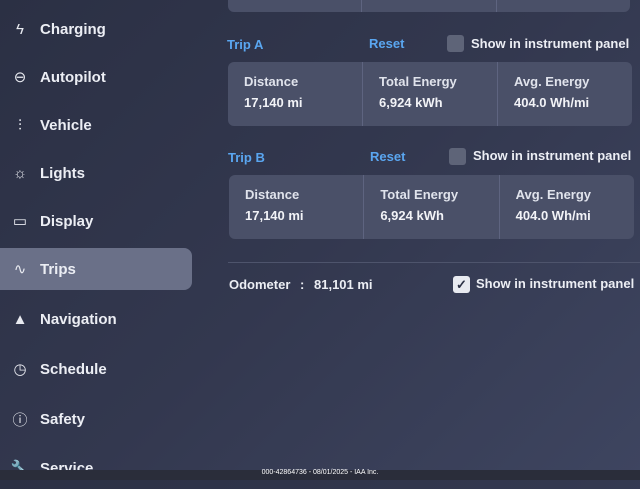  Describe the element at coordinates (434, 262) in the screenshot. I see `section-divider` at that location.